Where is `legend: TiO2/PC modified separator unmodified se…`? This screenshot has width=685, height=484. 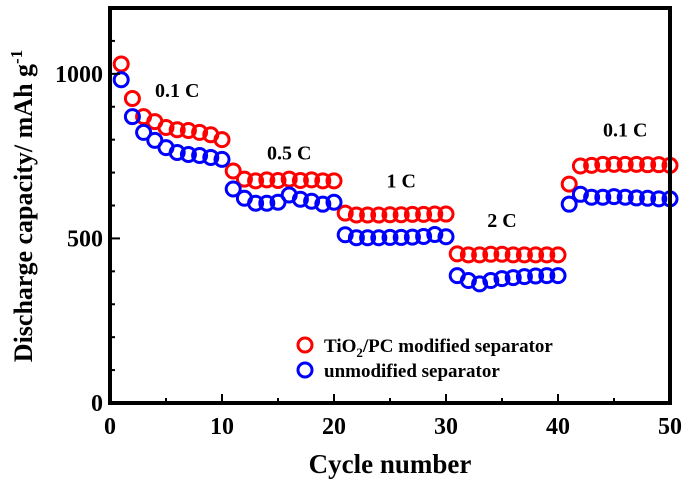 legend: TiO2/PC modified separator unmodified se… is located at coordinates (424, 359).